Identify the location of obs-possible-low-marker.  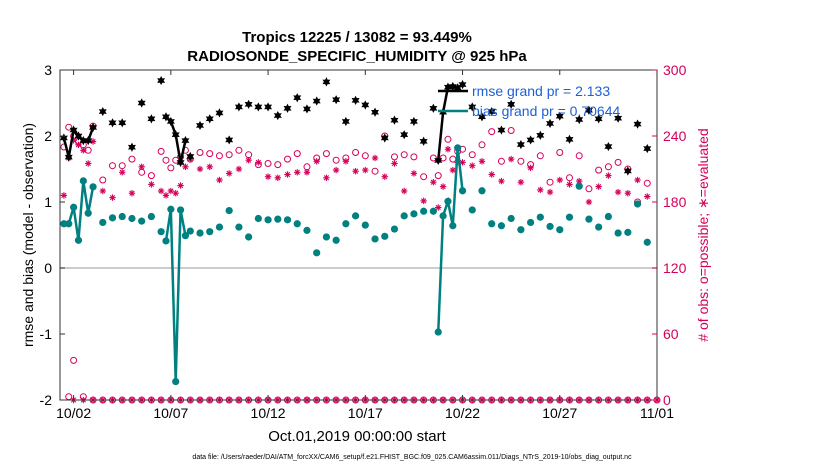
(74, 360).